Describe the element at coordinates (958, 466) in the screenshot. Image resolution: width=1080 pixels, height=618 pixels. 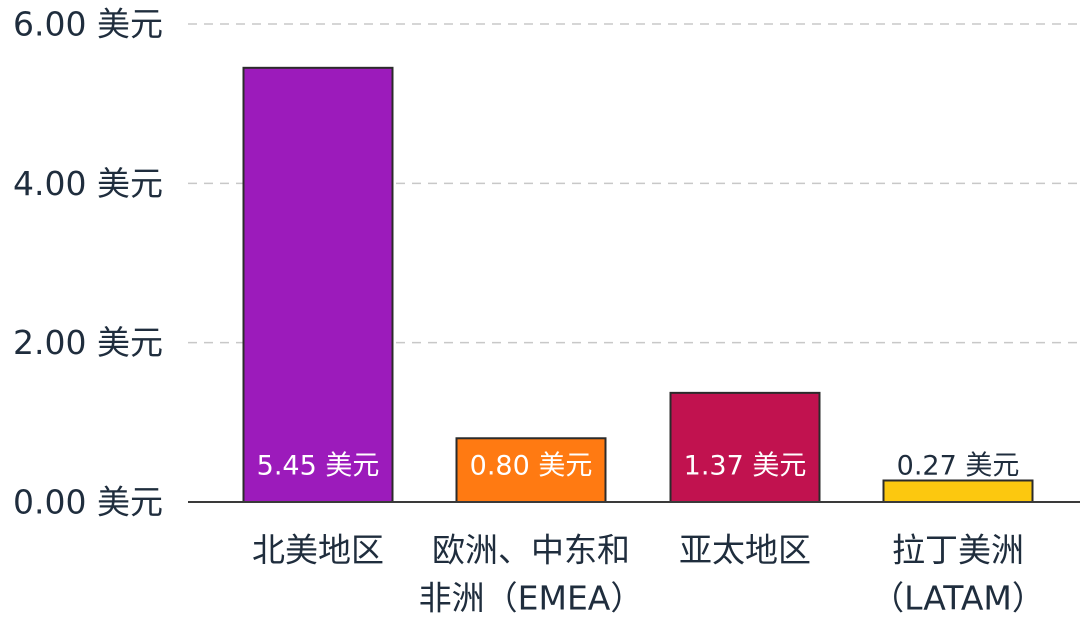
I see `data-label: 0.27 美元` at that location.